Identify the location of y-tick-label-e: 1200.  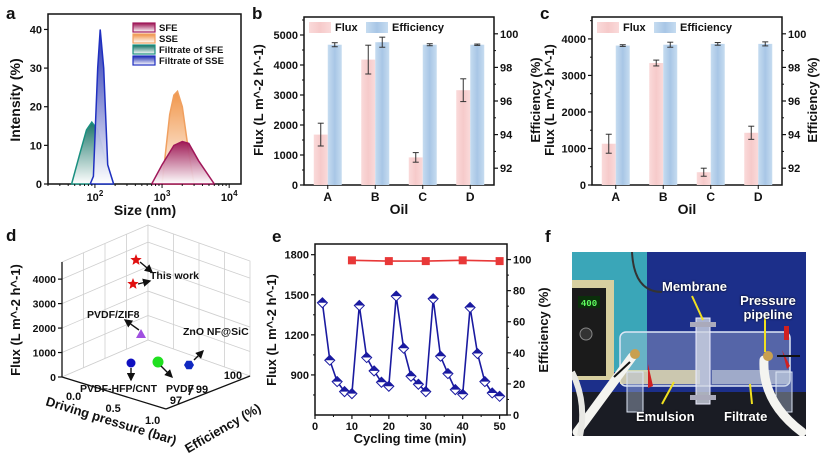
(297, 336).